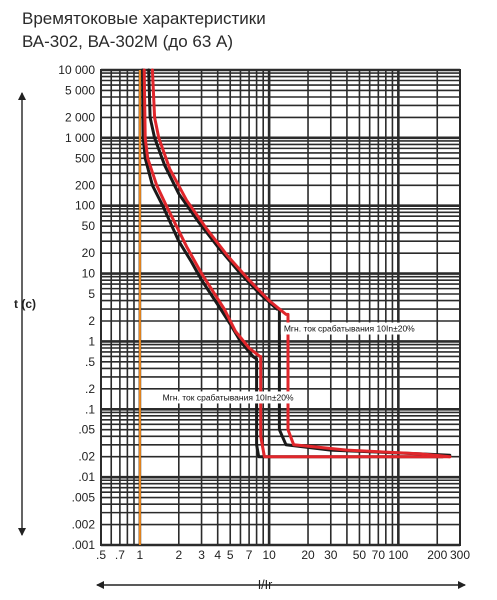 This screenshot has height=600, width=497. Describe the element at coordinates (86, 430) in the screenshot. I see `y-tick-label: .05` at that location.